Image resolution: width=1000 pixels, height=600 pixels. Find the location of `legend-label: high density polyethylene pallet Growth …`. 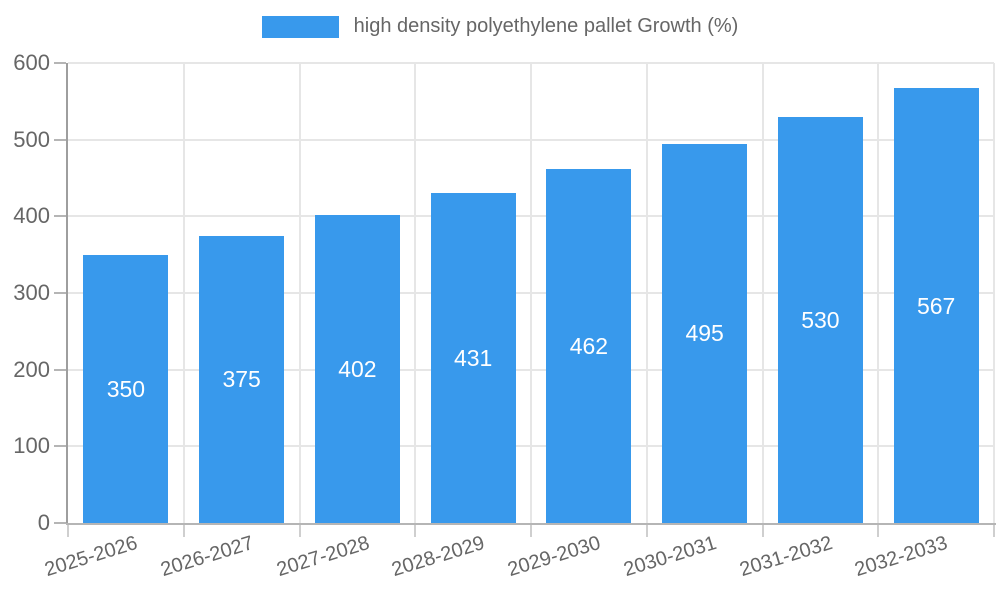

legend-label: high density polyethylene pallet Growth … is located at coordinates (546, 26).